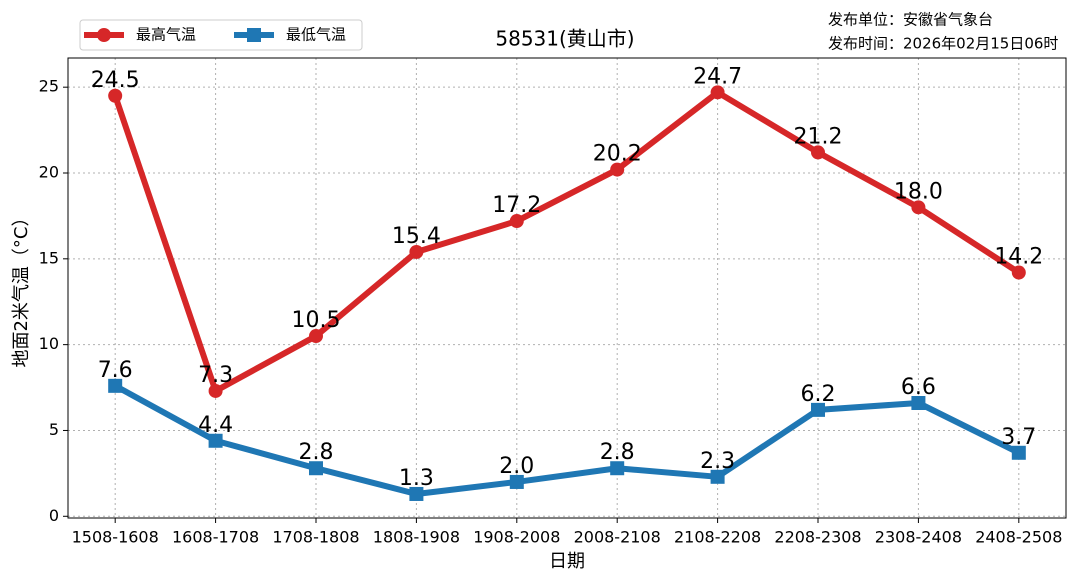 The width and height of the screenshot is (1080, 584). Describe the element at coordinates (316, 35) in the screenshot. I see `legend-label: 最低气温` at that location.